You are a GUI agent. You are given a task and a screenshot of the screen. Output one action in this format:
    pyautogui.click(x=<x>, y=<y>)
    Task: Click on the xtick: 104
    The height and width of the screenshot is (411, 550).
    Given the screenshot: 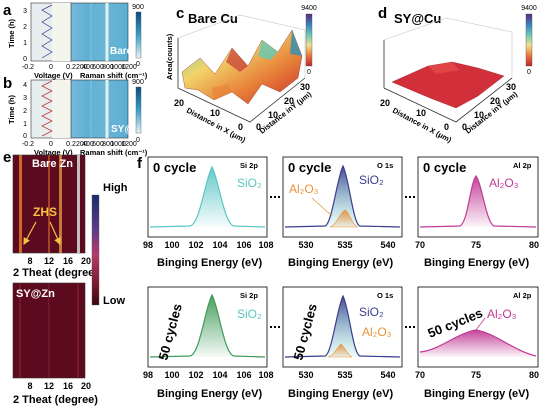 What is the action you would take?
    pyautogui.click(x=219, y=375)
    